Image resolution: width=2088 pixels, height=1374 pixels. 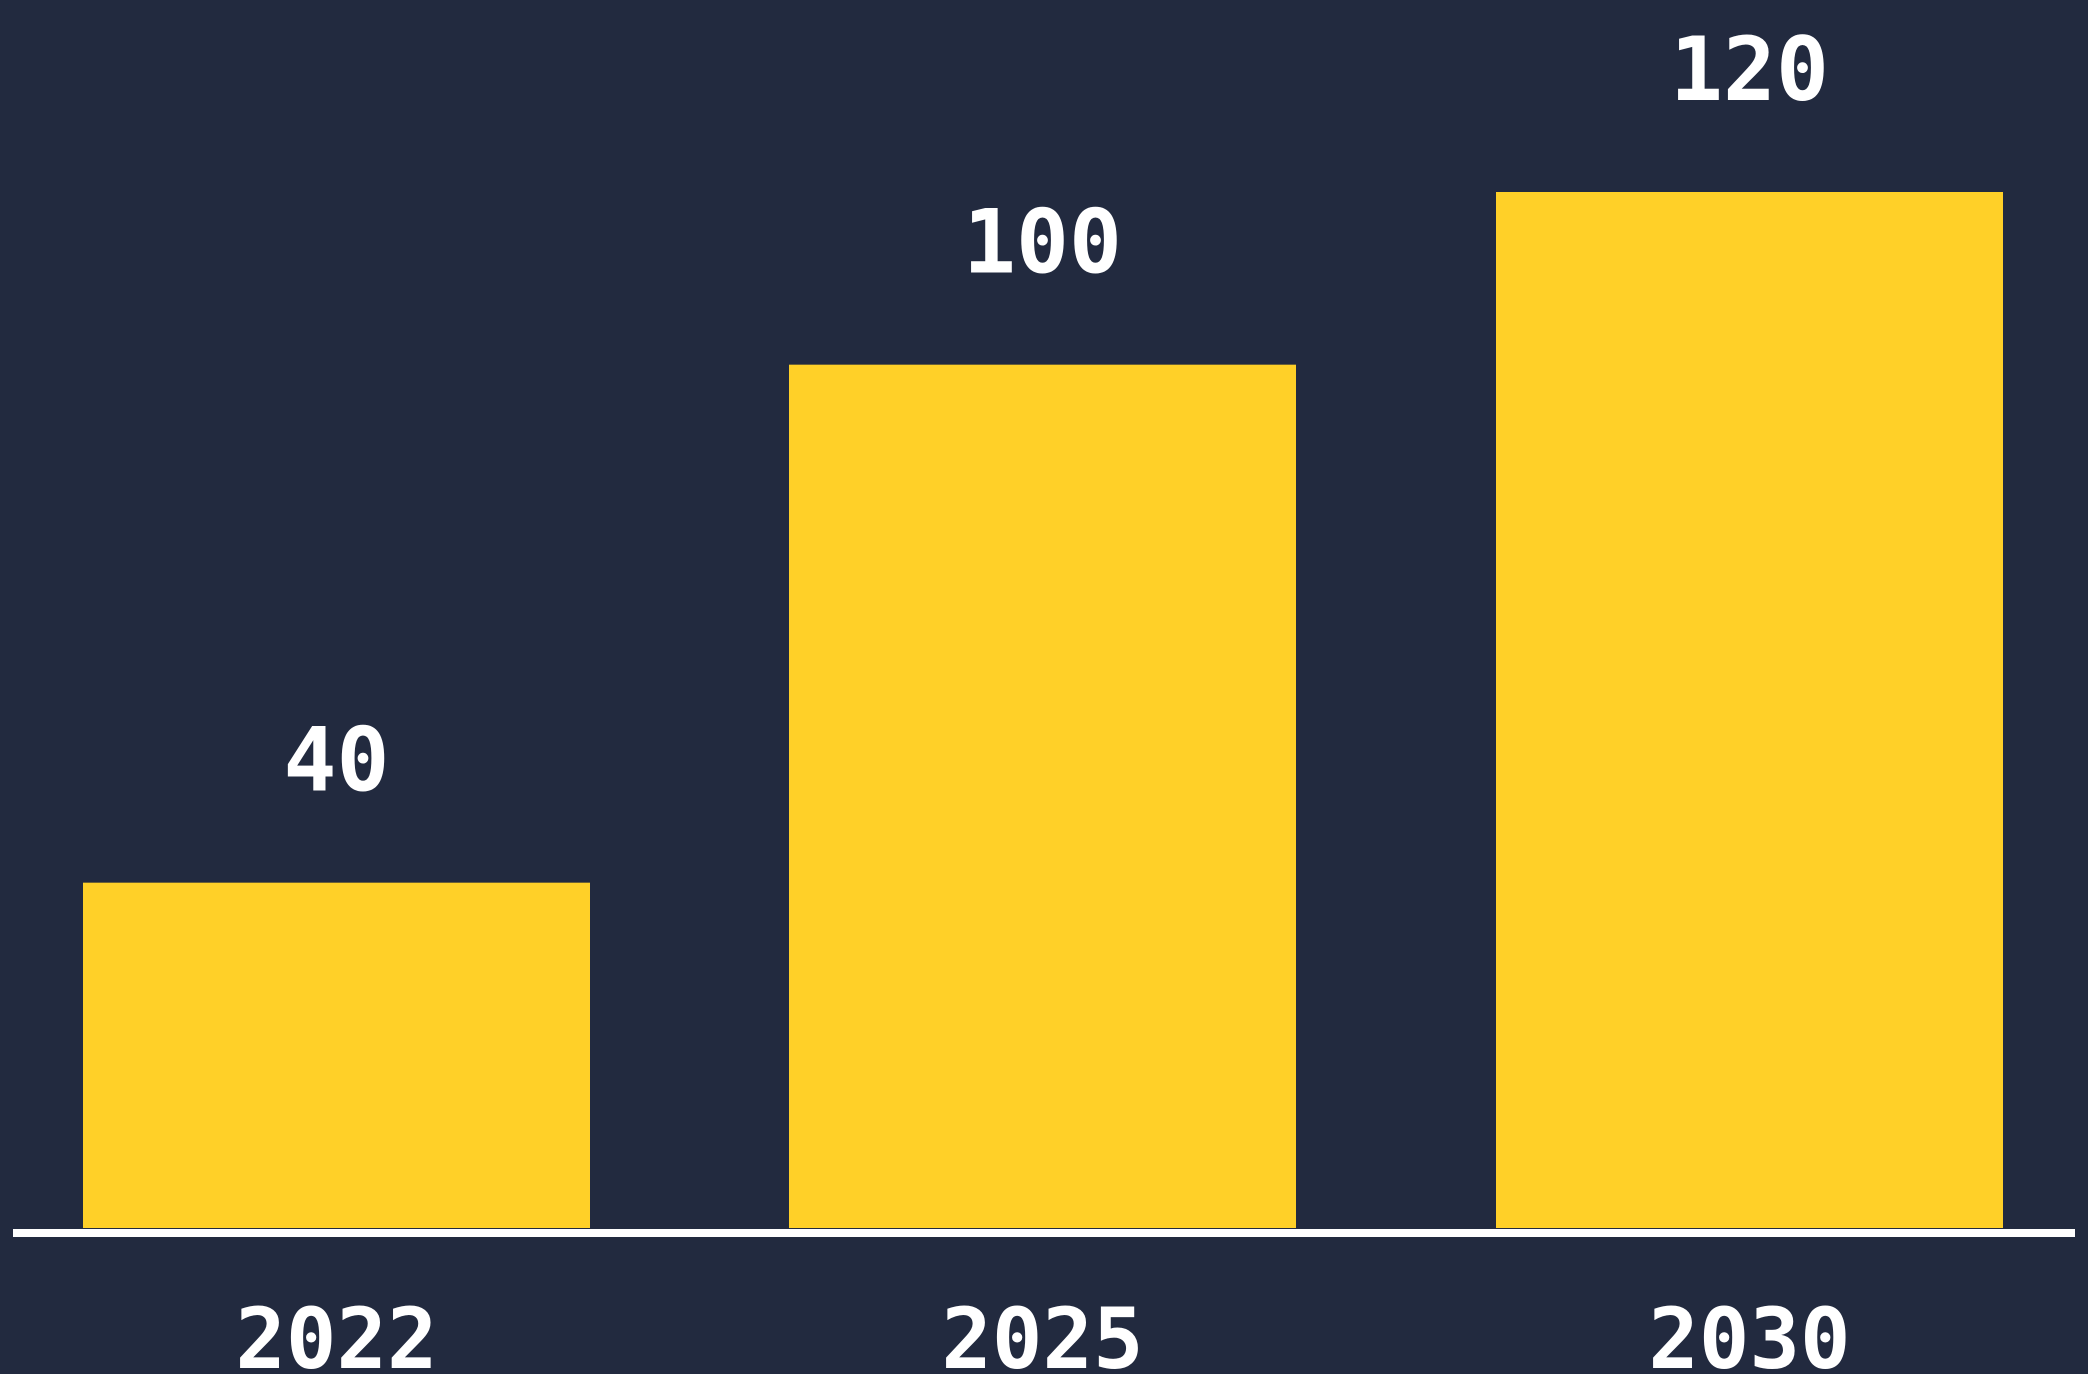 What do you see at coordinates (1749, 69) in the screenshot?
I see `data-label-2030: 120` at bounding box center [1749, 69].